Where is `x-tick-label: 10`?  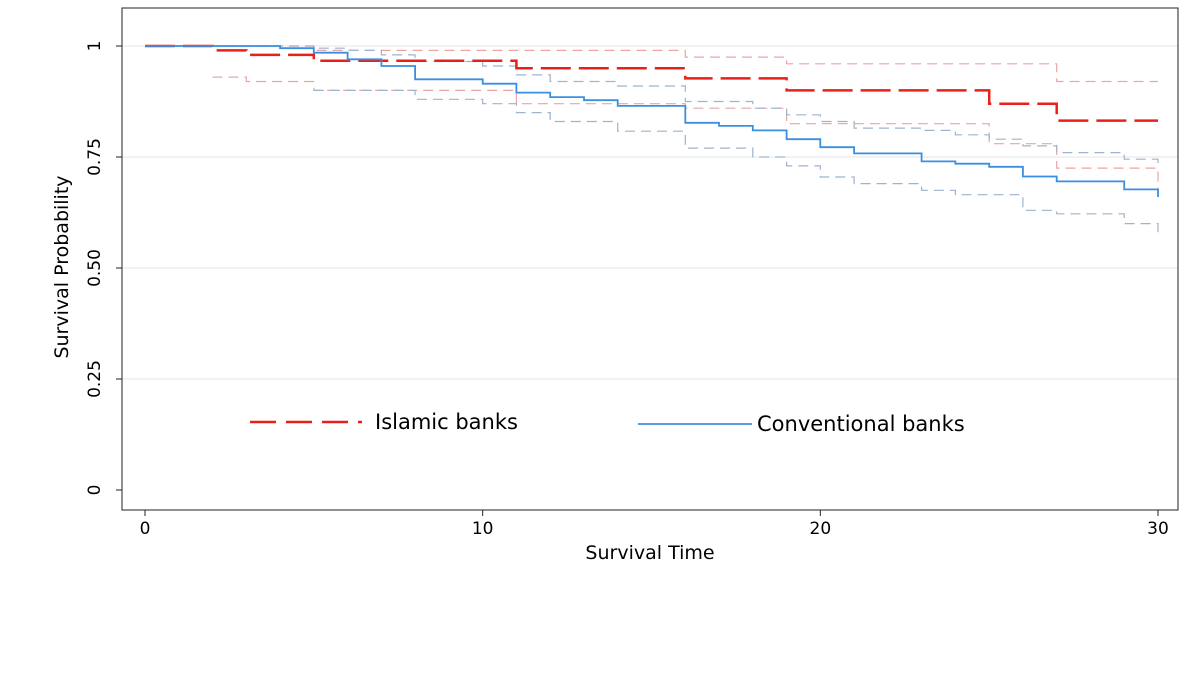 x-tick-label: 10 is located at coordinates (483, 529).